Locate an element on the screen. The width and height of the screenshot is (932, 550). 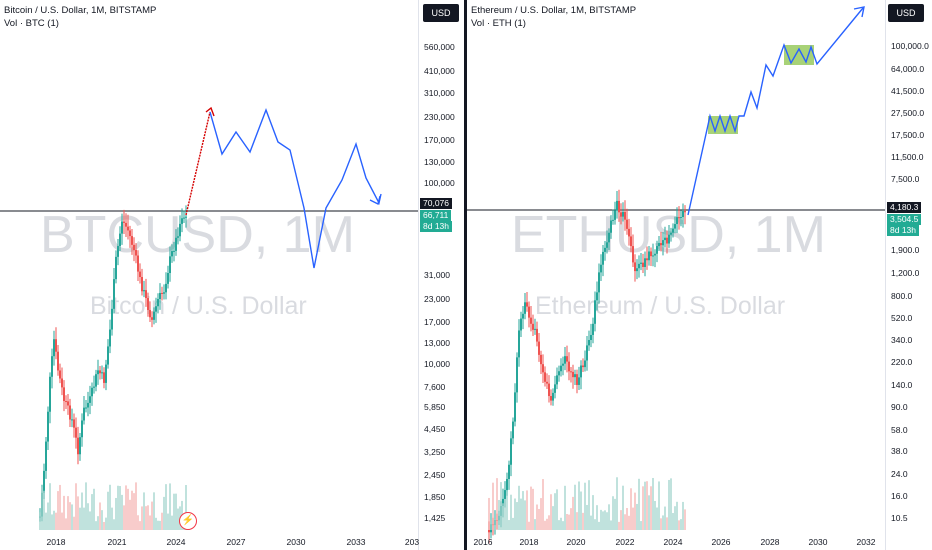
btc-currency-button: USD is located at coordinates (441, 13).